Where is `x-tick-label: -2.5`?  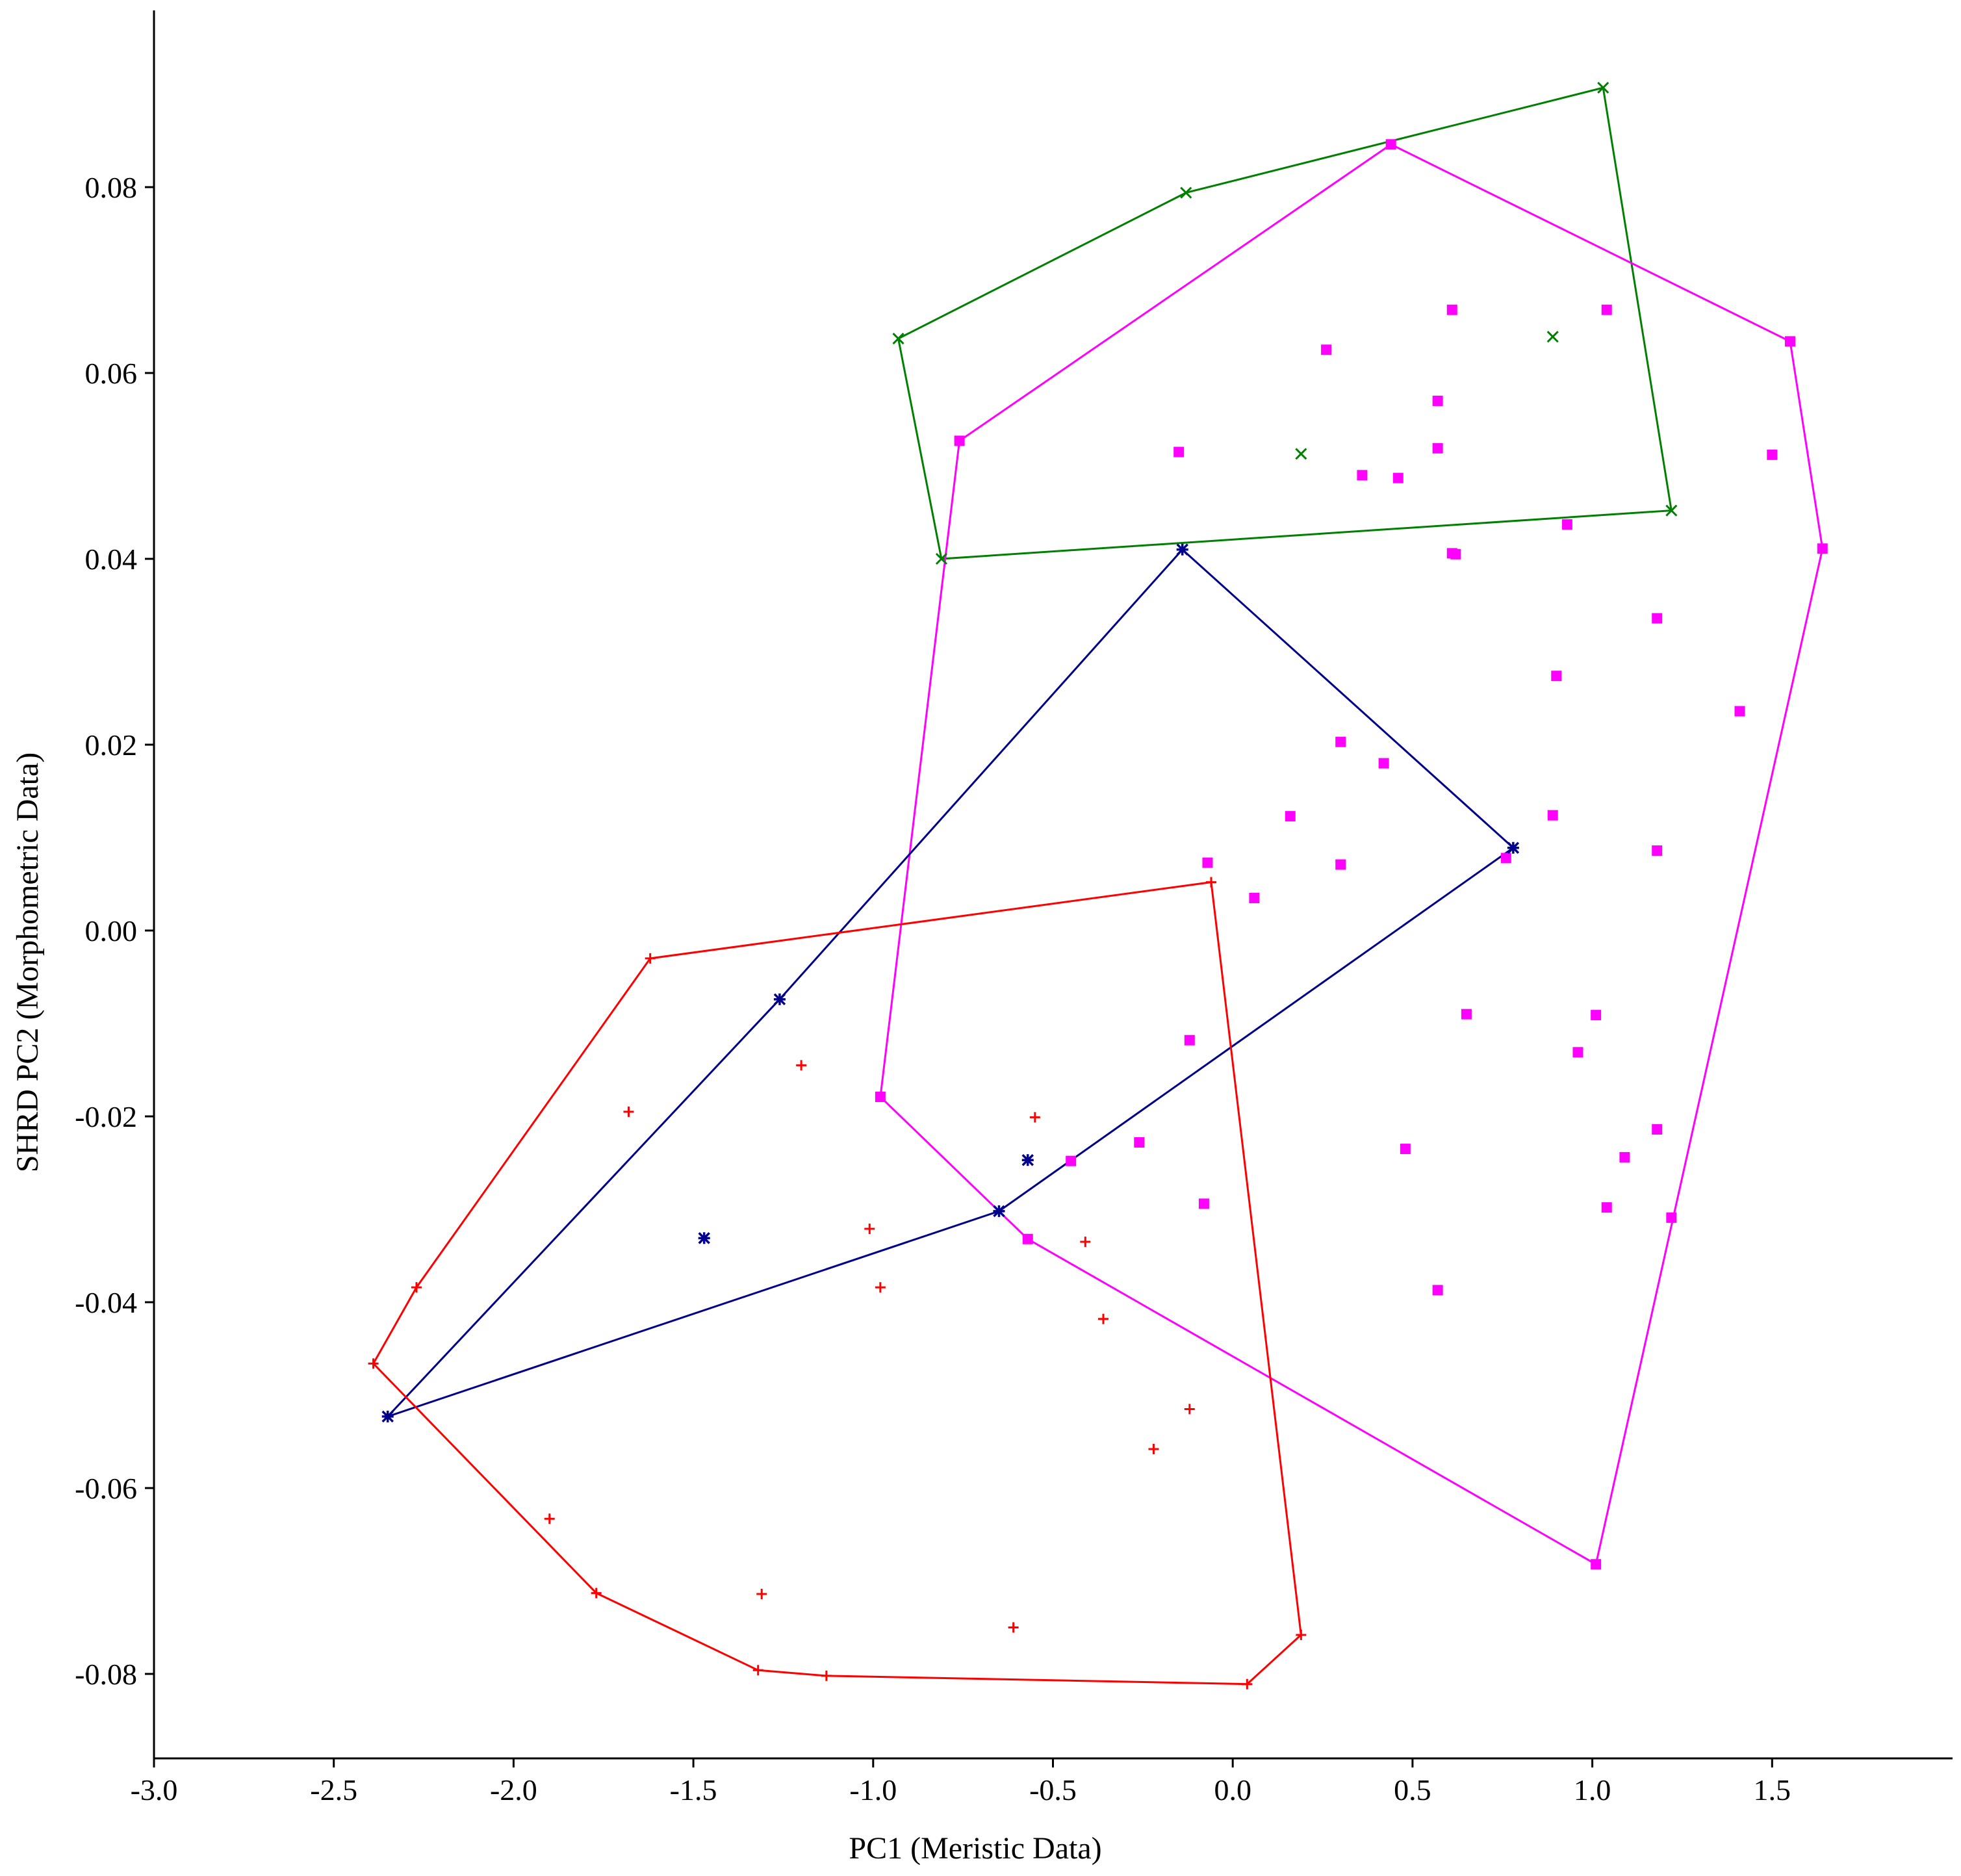
x-tick-label: -2.5 is located at coordinates (333, 1789).